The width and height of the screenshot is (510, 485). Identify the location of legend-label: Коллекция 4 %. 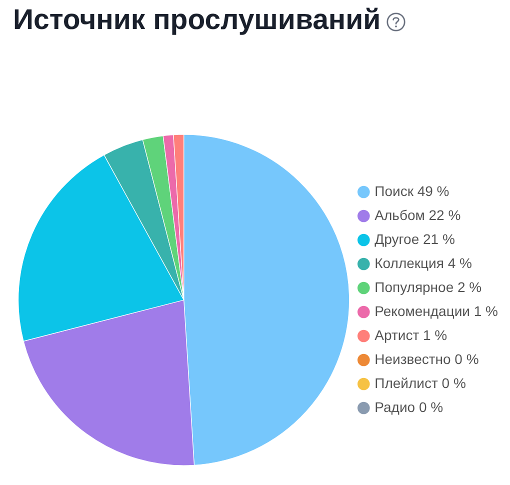
(423, 262).